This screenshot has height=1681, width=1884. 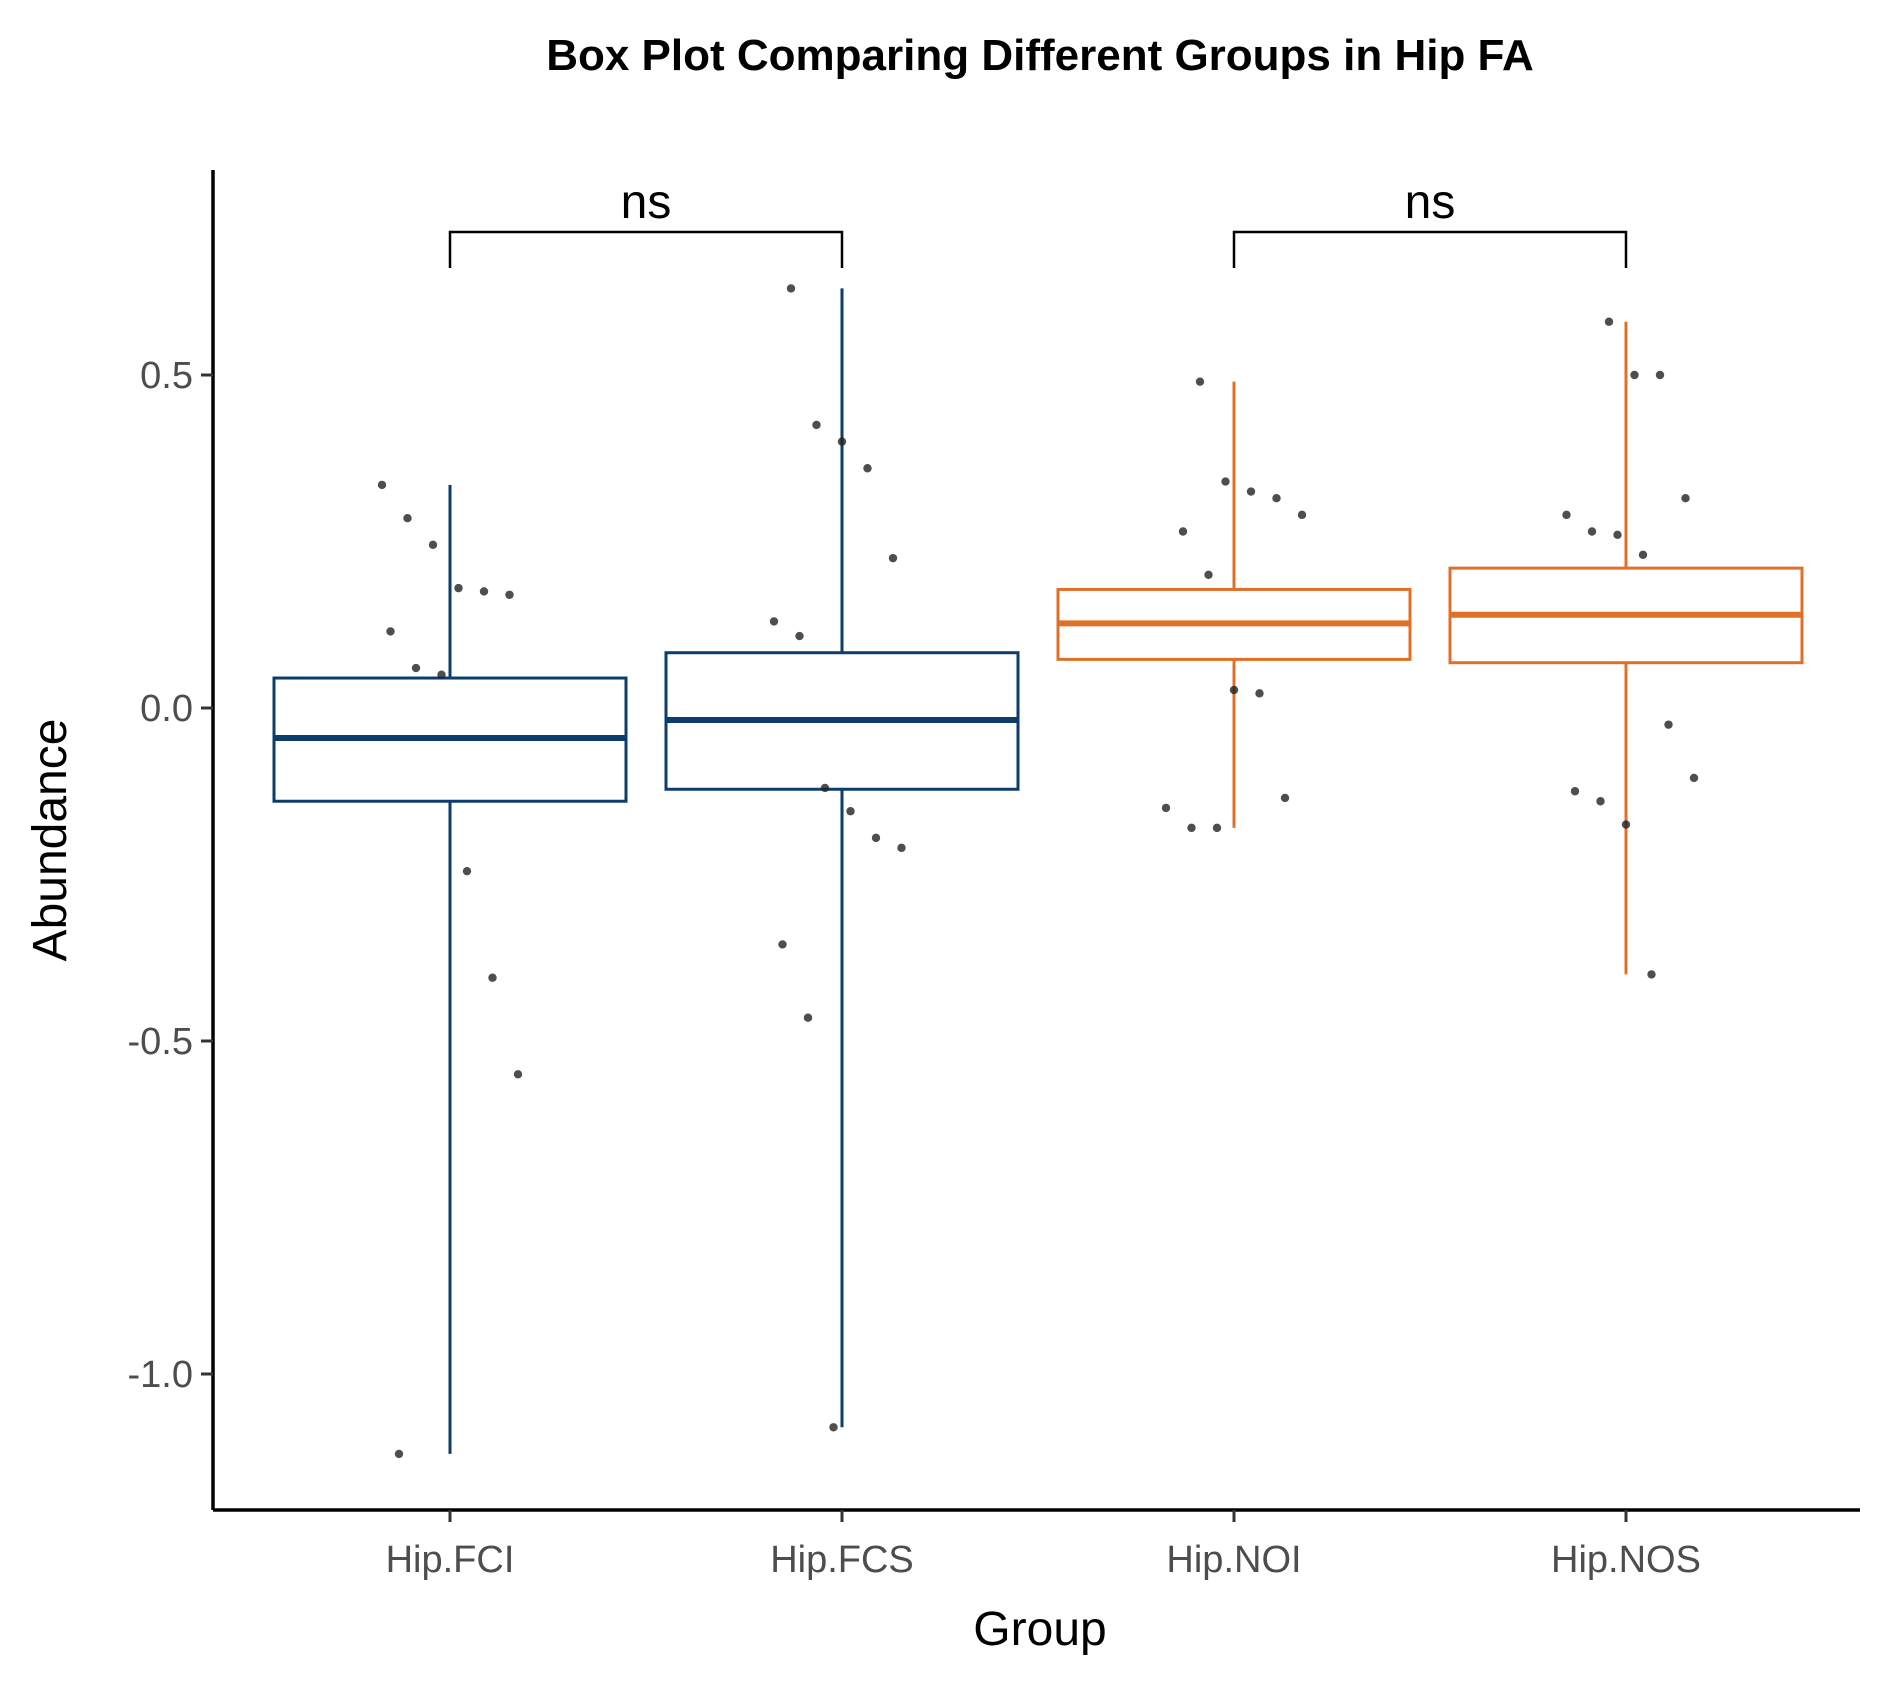 I want to click on y-tick-label: -0.5, so click(x=160, y=1042).